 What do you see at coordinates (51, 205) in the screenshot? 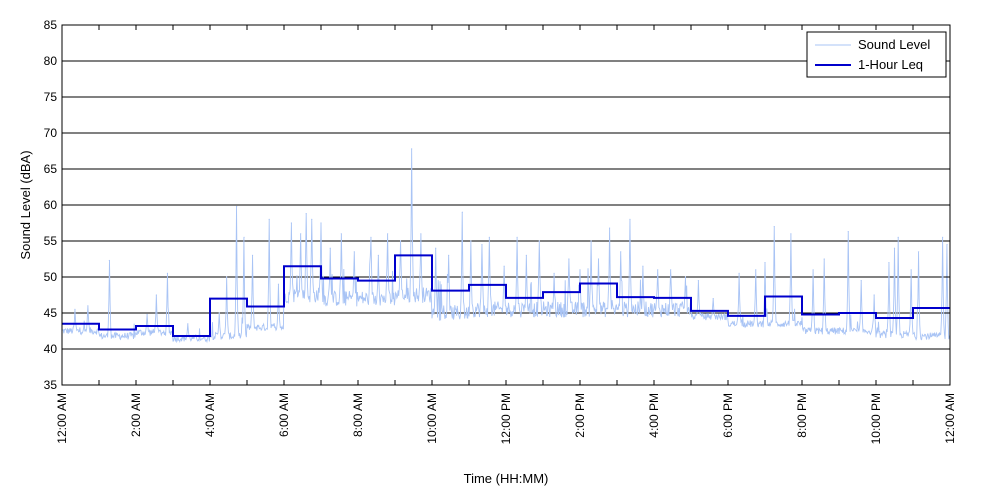
I see `y-tick-label: 60` at bounding box center [51, 205].